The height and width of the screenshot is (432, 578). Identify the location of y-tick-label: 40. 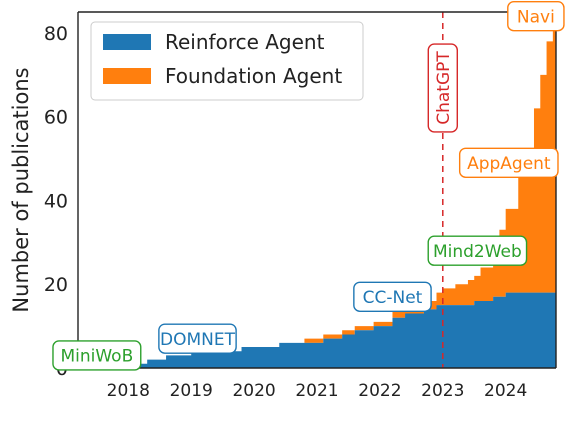
(56, 201).